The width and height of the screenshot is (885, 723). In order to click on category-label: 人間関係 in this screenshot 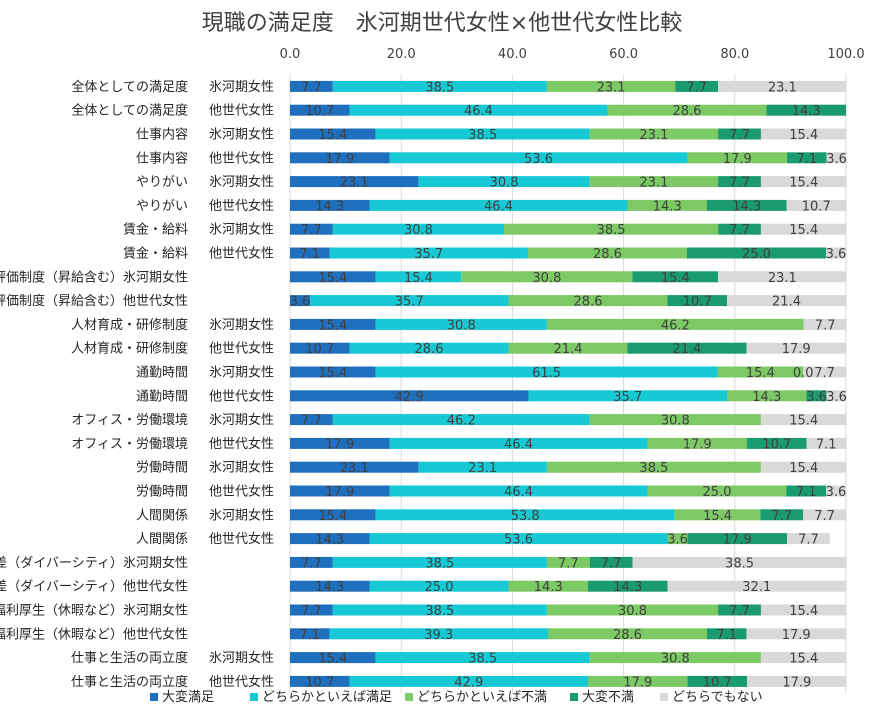, I will do `click(162, 515)`.